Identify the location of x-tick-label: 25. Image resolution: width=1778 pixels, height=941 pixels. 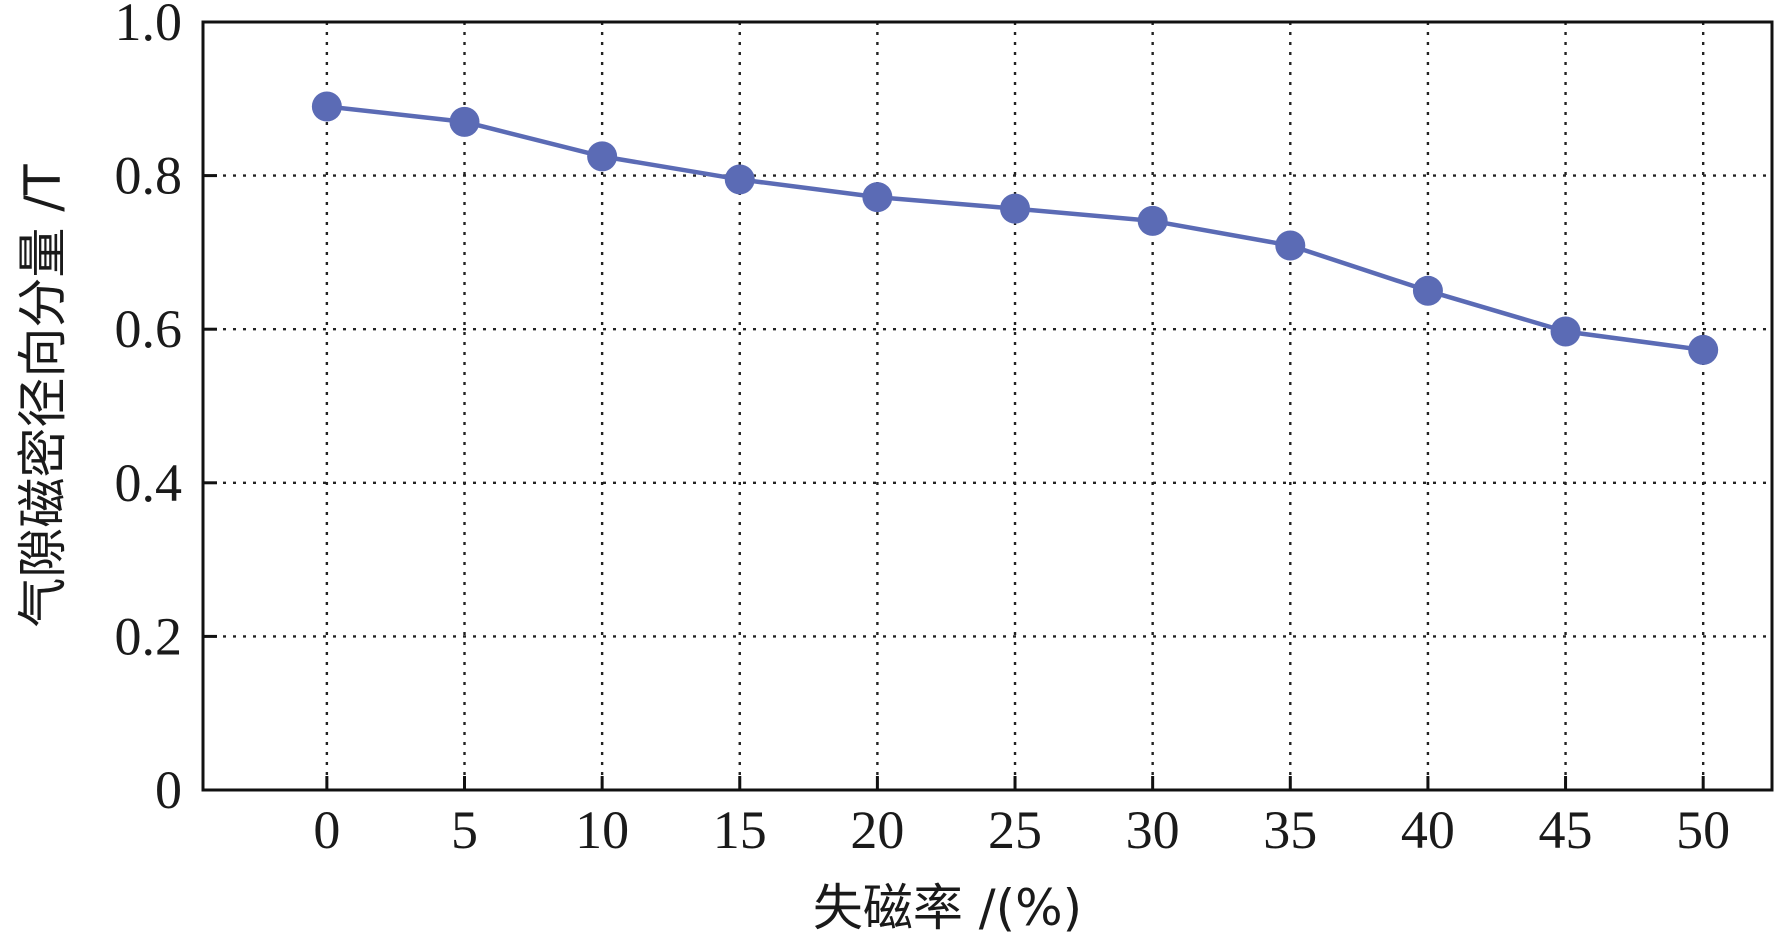
(1015, 830).